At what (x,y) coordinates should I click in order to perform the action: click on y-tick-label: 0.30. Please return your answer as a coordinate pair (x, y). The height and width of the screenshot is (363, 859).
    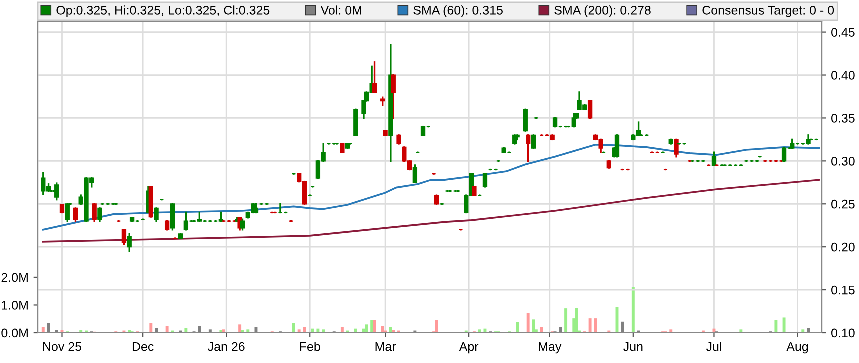
    Looking at the image, I should click on (843, 161).